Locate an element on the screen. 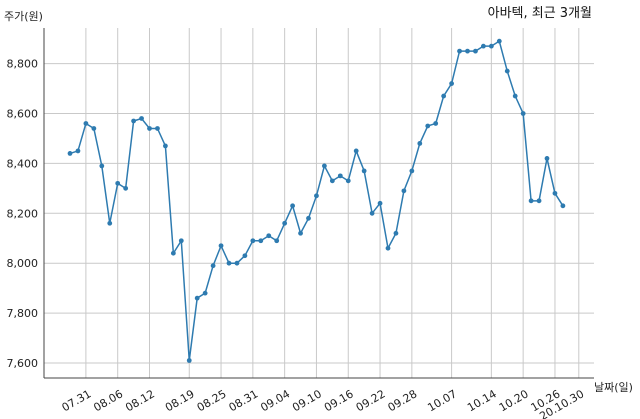 This screenshot has width=640, height=419. x-tick-label: 08.19 is located at coordinates (180, 400).